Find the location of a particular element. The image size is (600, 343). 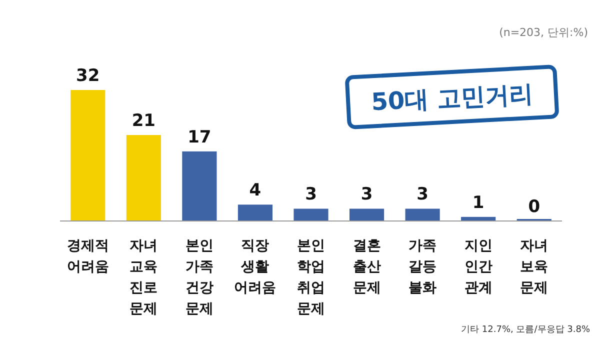

annotation: 50대 고민거리 is located at coordinates (452, 98).